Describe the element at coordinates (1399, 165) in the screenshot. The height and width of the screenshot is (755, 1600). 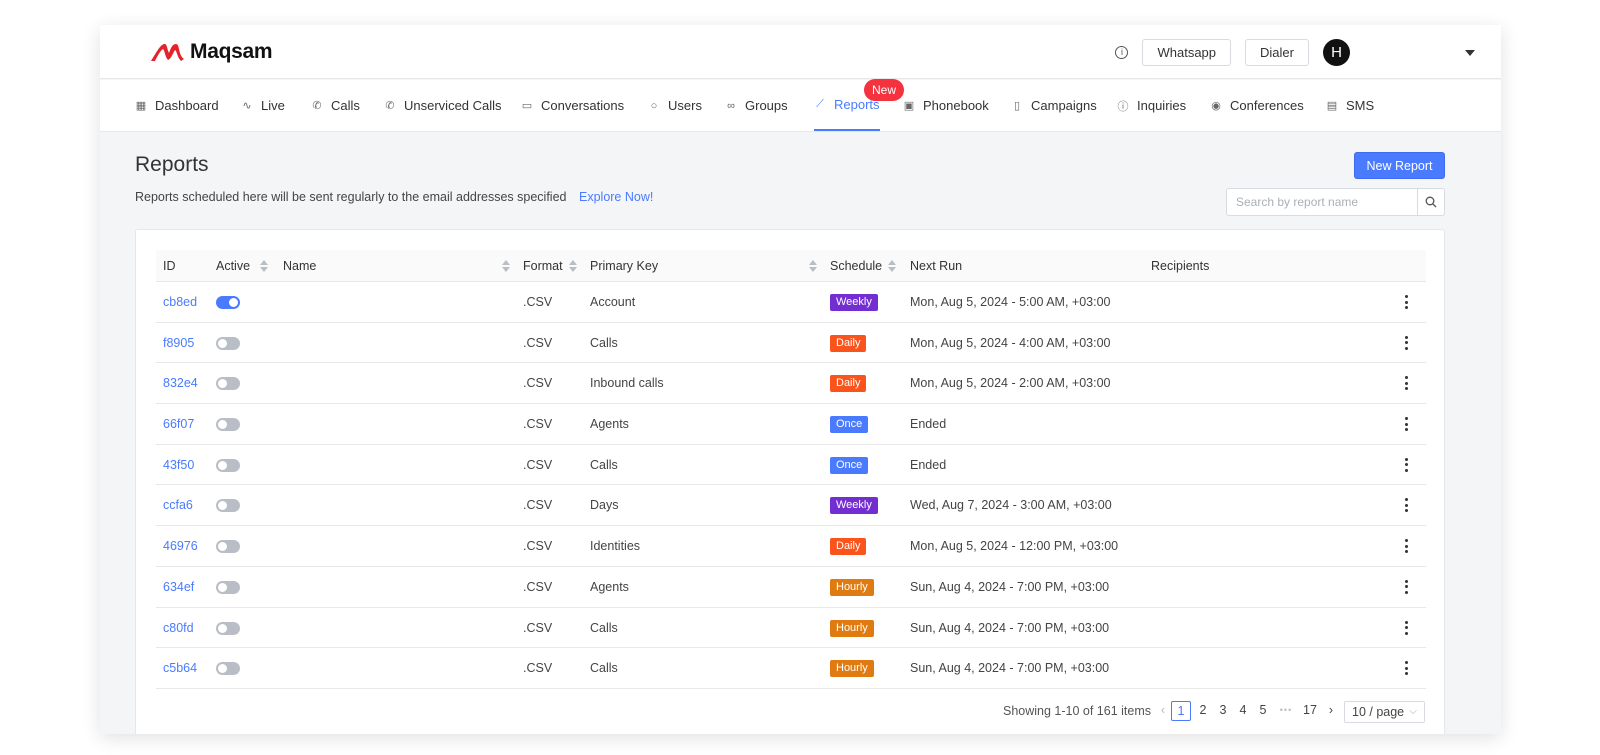
I see `new-report-button: New Report` at that location.